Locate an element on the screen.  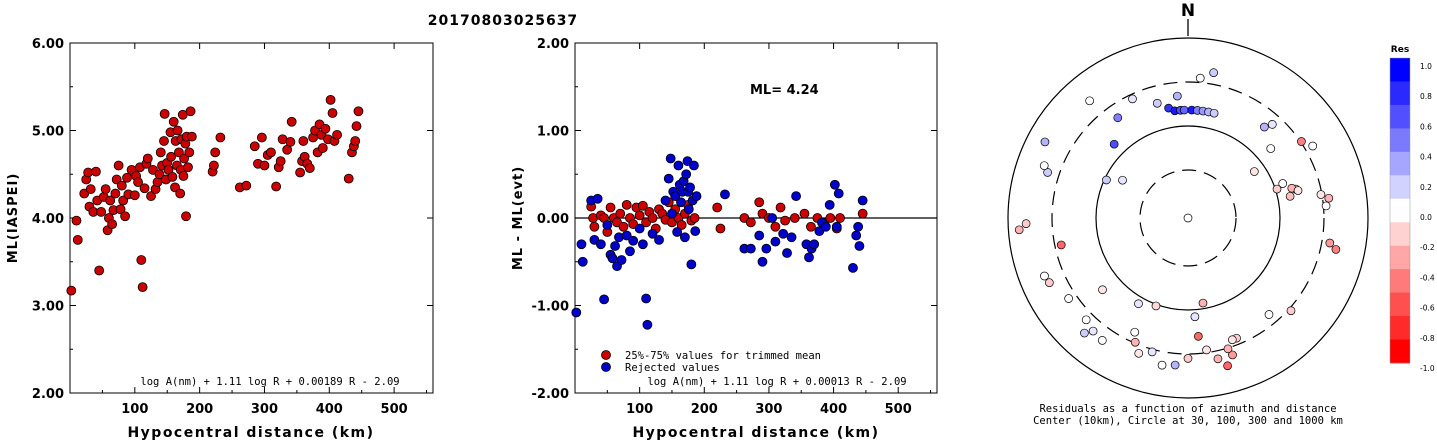
event-title: 20170803025637 is located at coordinates (503, 21).